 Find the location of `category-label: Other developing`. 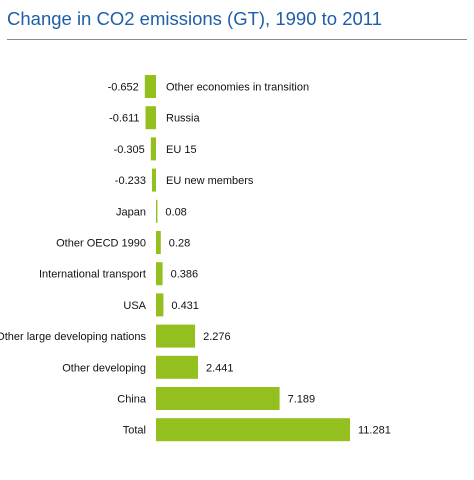

category-label: Other developing is located at coordinates (104, 368).